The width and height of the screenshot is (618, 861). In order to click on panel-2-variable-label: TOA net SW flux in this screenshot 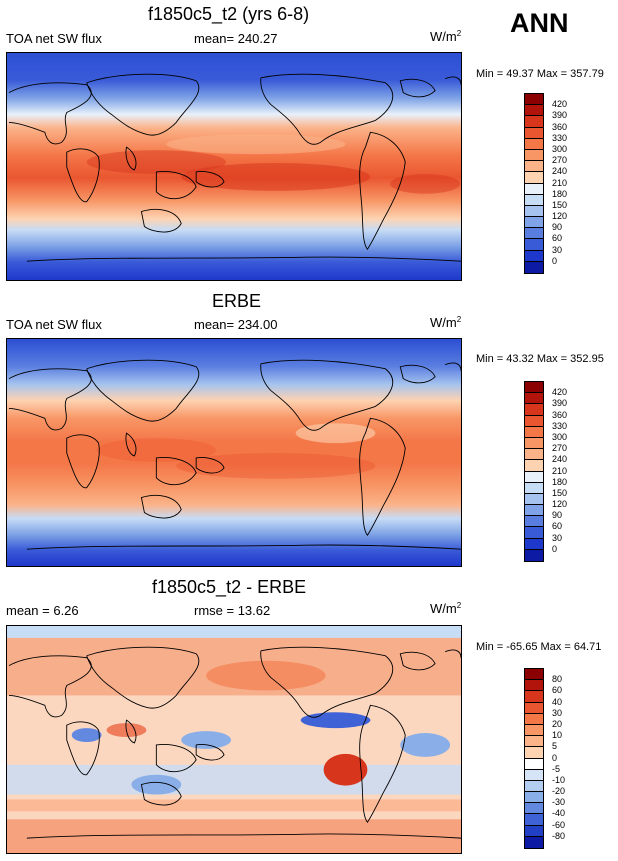, I will do `click(54, 324)`.